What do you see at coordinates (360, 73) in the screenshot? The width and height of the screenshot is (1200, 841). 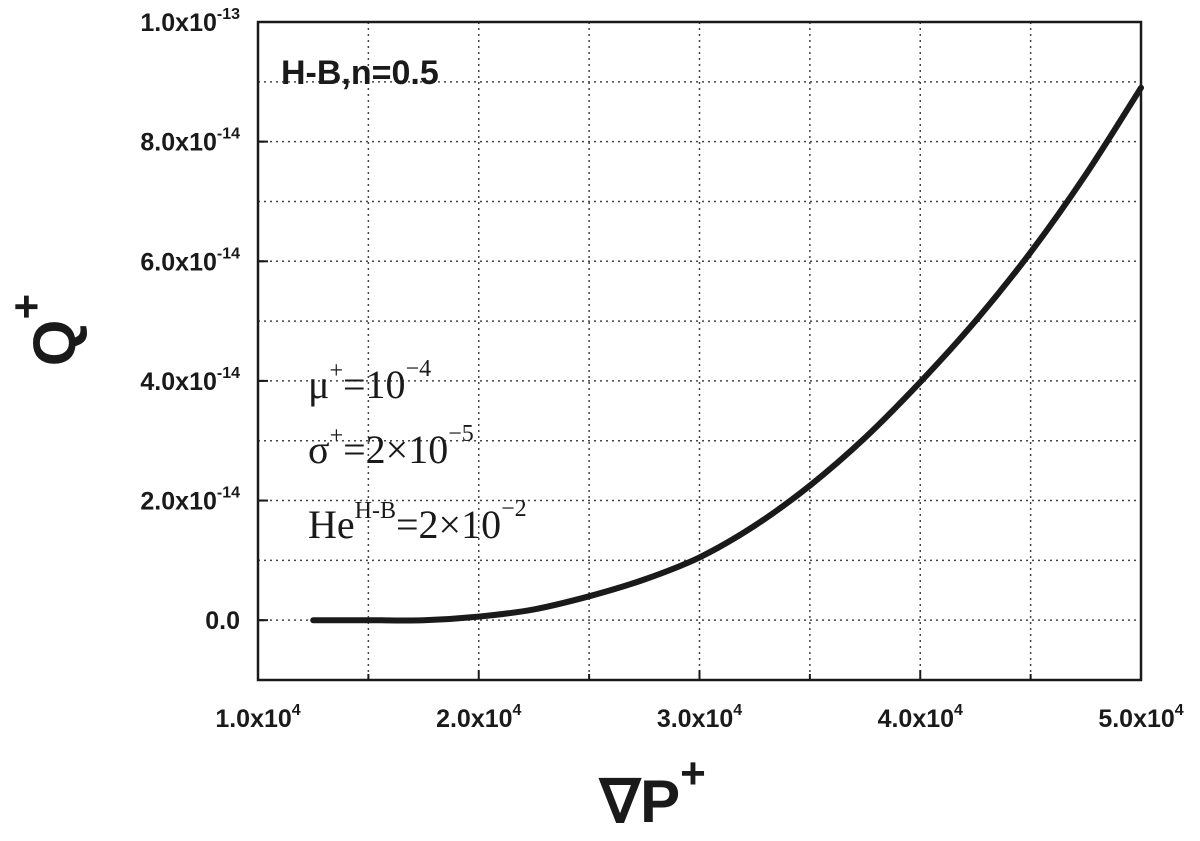 I see `chart-title: H-B,n=0.5` at bounding box center [360, 73].